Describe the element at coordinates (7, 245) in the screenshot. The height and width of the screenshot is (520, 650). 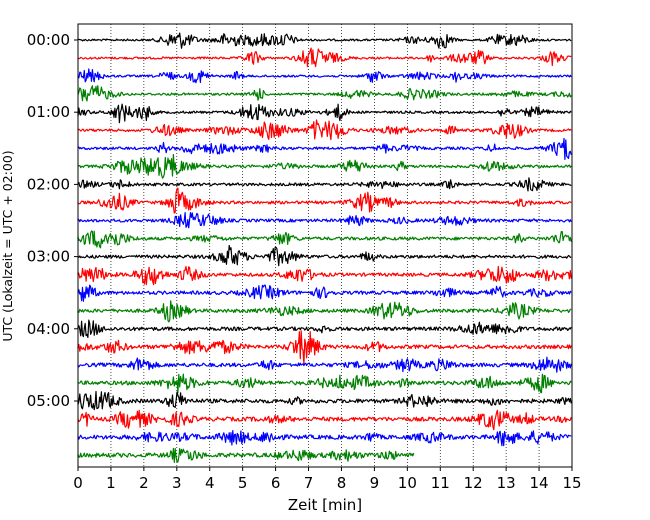
I see `y-axis-label: UTC (Lokalzeit = UTC + 02:00)` at that location.